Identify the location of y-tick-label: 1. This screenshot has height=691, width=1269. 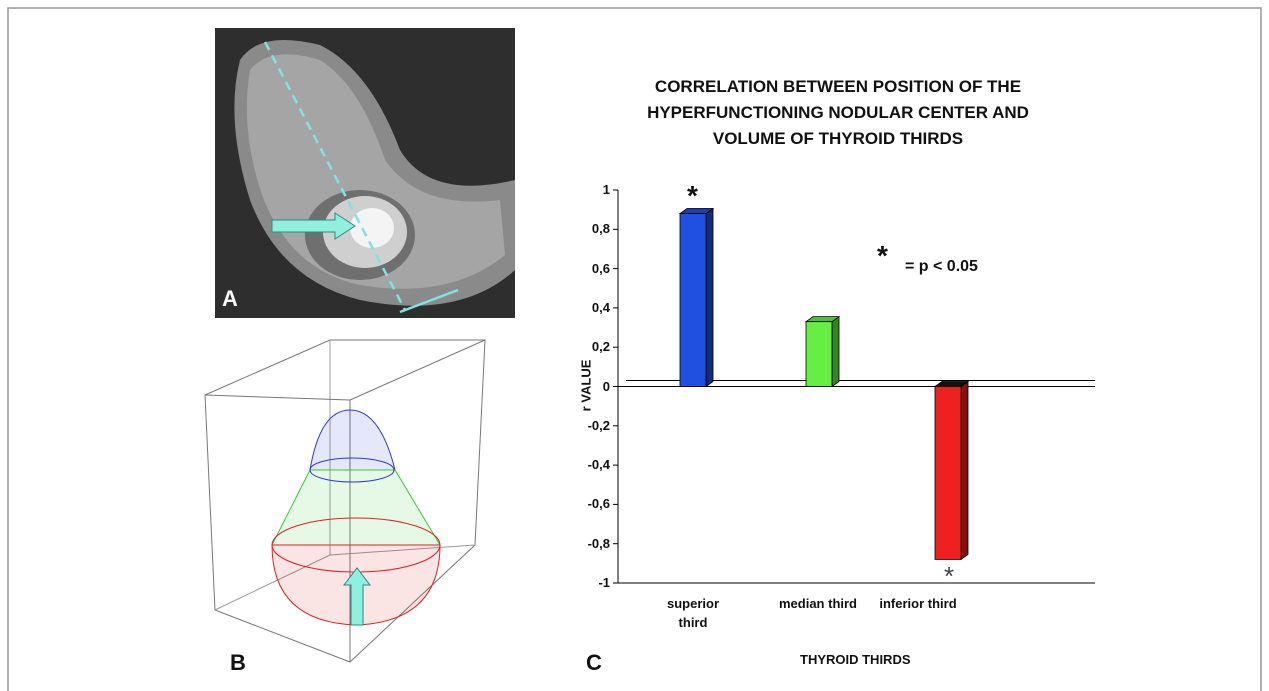
(606, 189).